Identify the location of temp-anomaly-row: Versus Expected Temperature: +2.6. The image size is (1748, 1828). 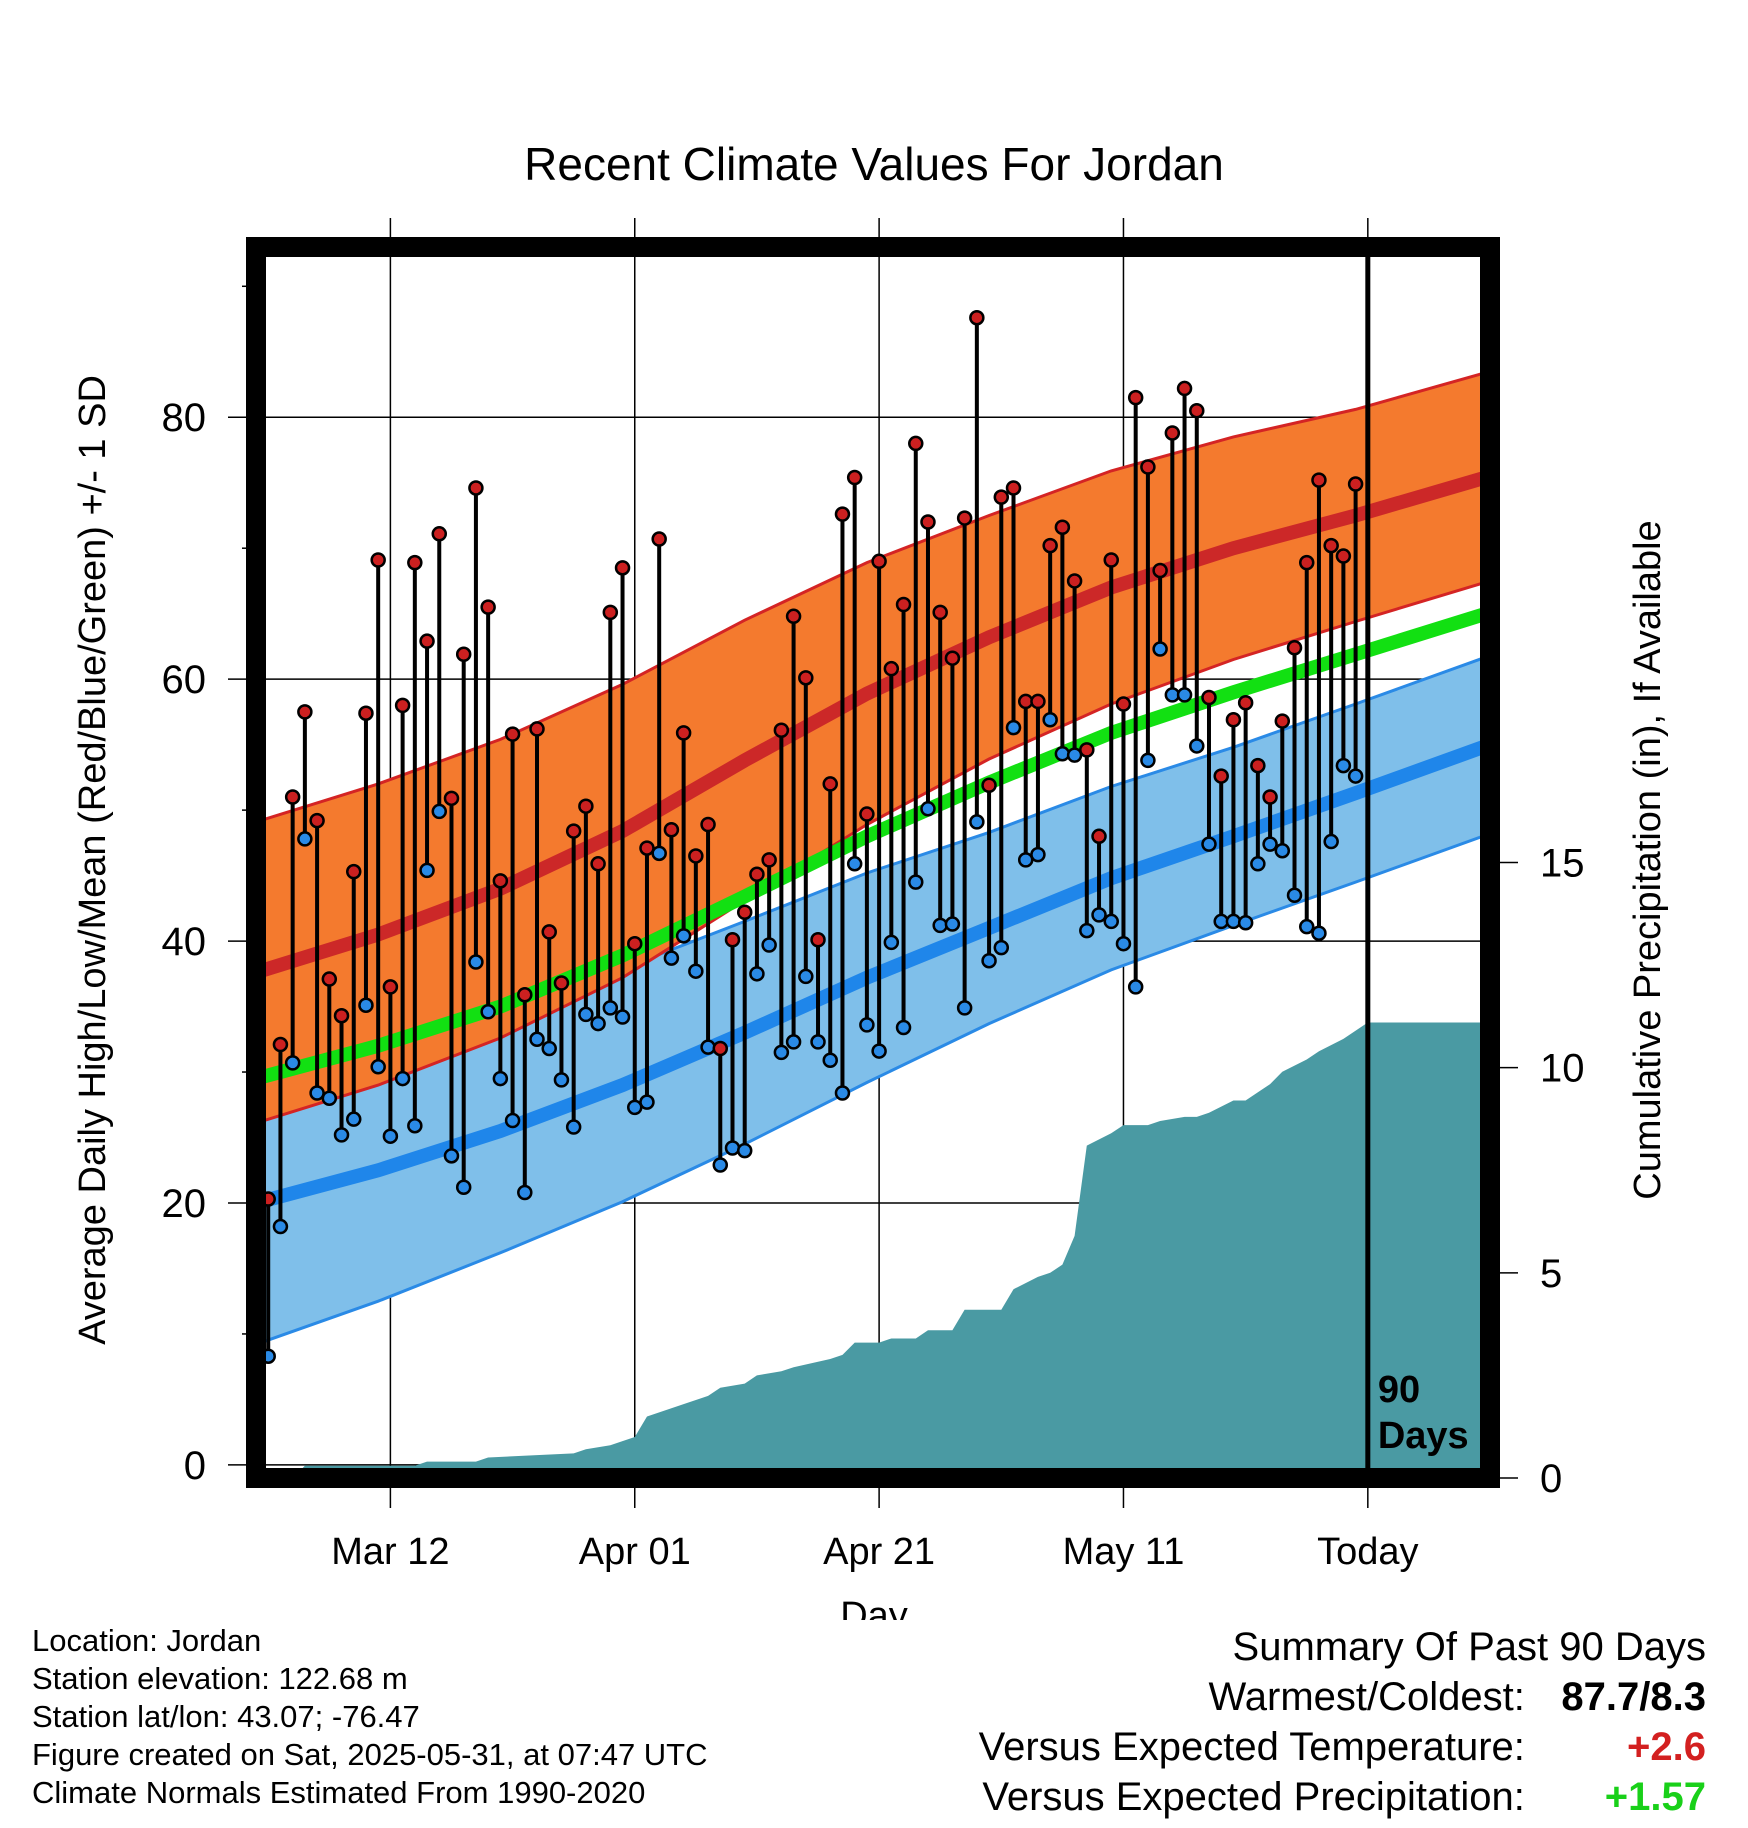
(1342, 1747).